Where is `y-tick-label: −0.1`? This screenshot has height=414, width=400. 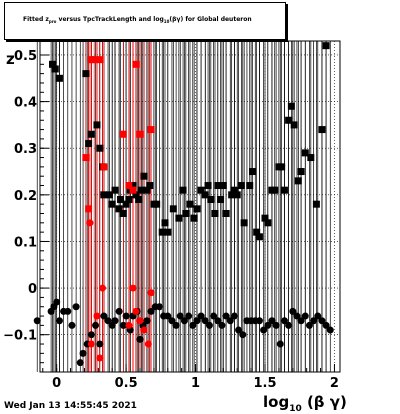
y-tick-label: −0.1 is located at coordinates (20, 336).